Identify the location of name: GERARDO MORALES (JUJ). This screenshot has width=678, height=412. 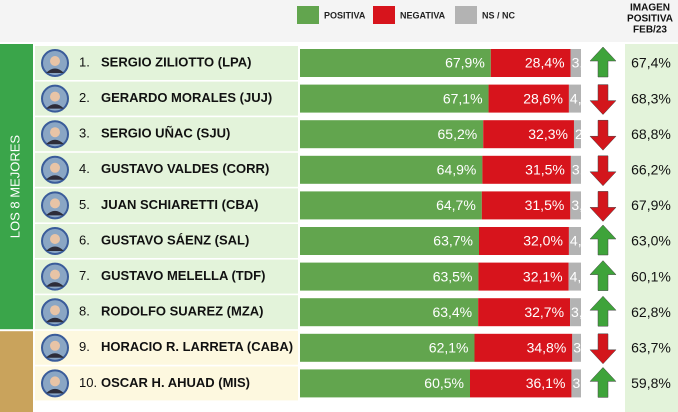
(186, 97).